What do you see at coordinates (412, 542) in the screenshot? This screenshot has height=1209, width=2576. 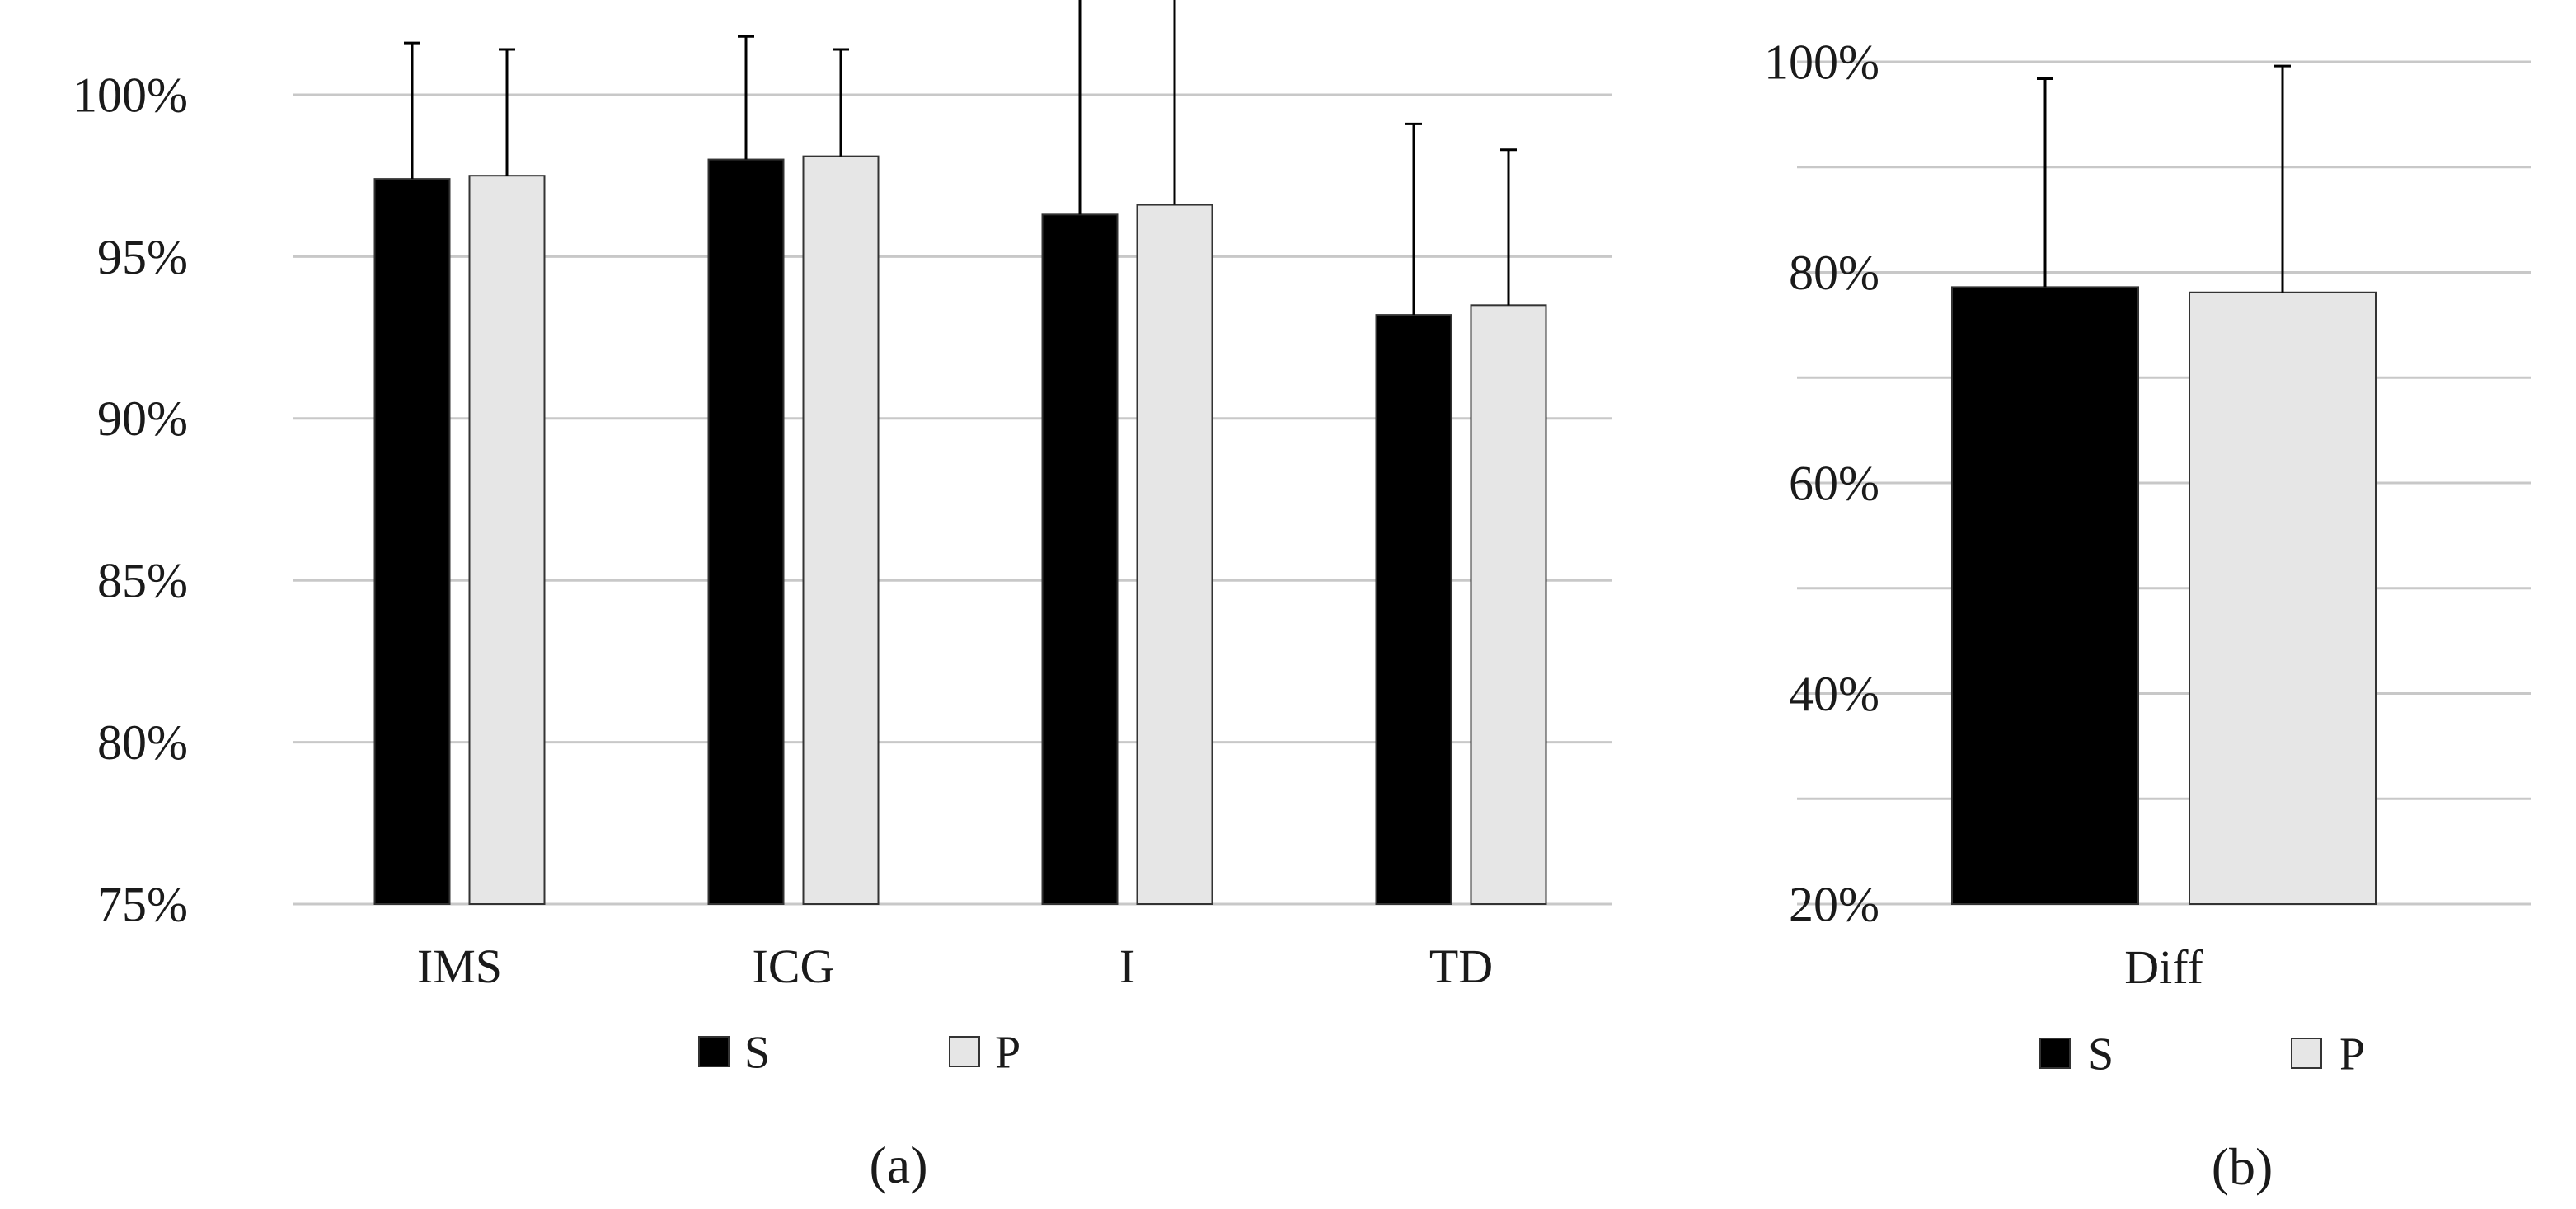 I see `panel-a-bar-s-ims` at bounding box center [412, 542].